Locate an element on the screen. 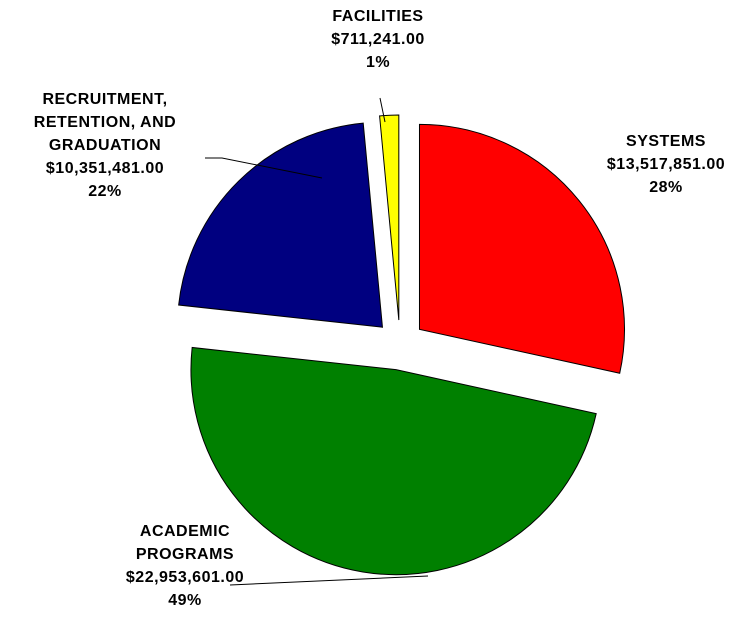 Image resolution: width=744 pixels, height=641 pixels. category-label: FACILITIES is located at coordinates (378, 16).